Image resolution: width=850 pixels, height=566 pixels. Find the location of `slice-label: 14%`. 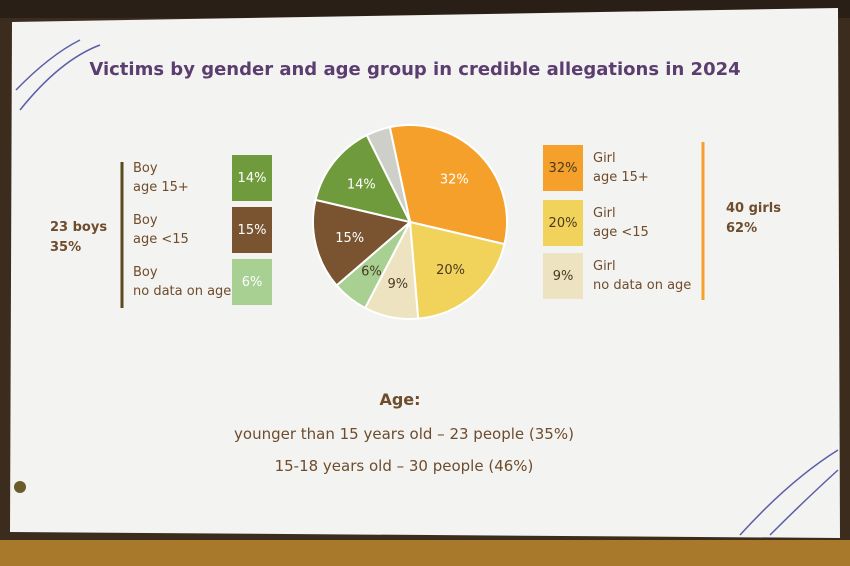

slice-label: 14% is located at coordinates (361, 184).